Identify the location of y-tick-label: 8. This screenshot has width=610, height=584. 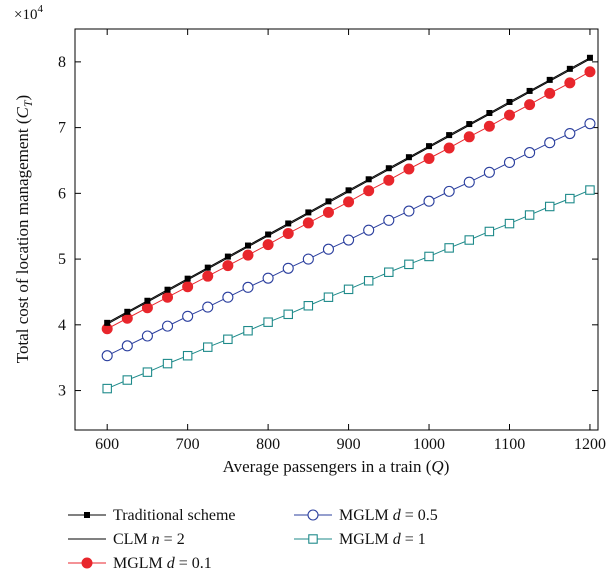
(62, 62).